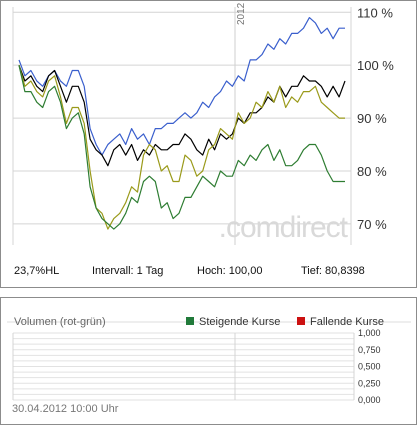  Describe the element at coordinates (375, 12) in the screenshot. I see `y-tick-label-0: 110 %` at that location.